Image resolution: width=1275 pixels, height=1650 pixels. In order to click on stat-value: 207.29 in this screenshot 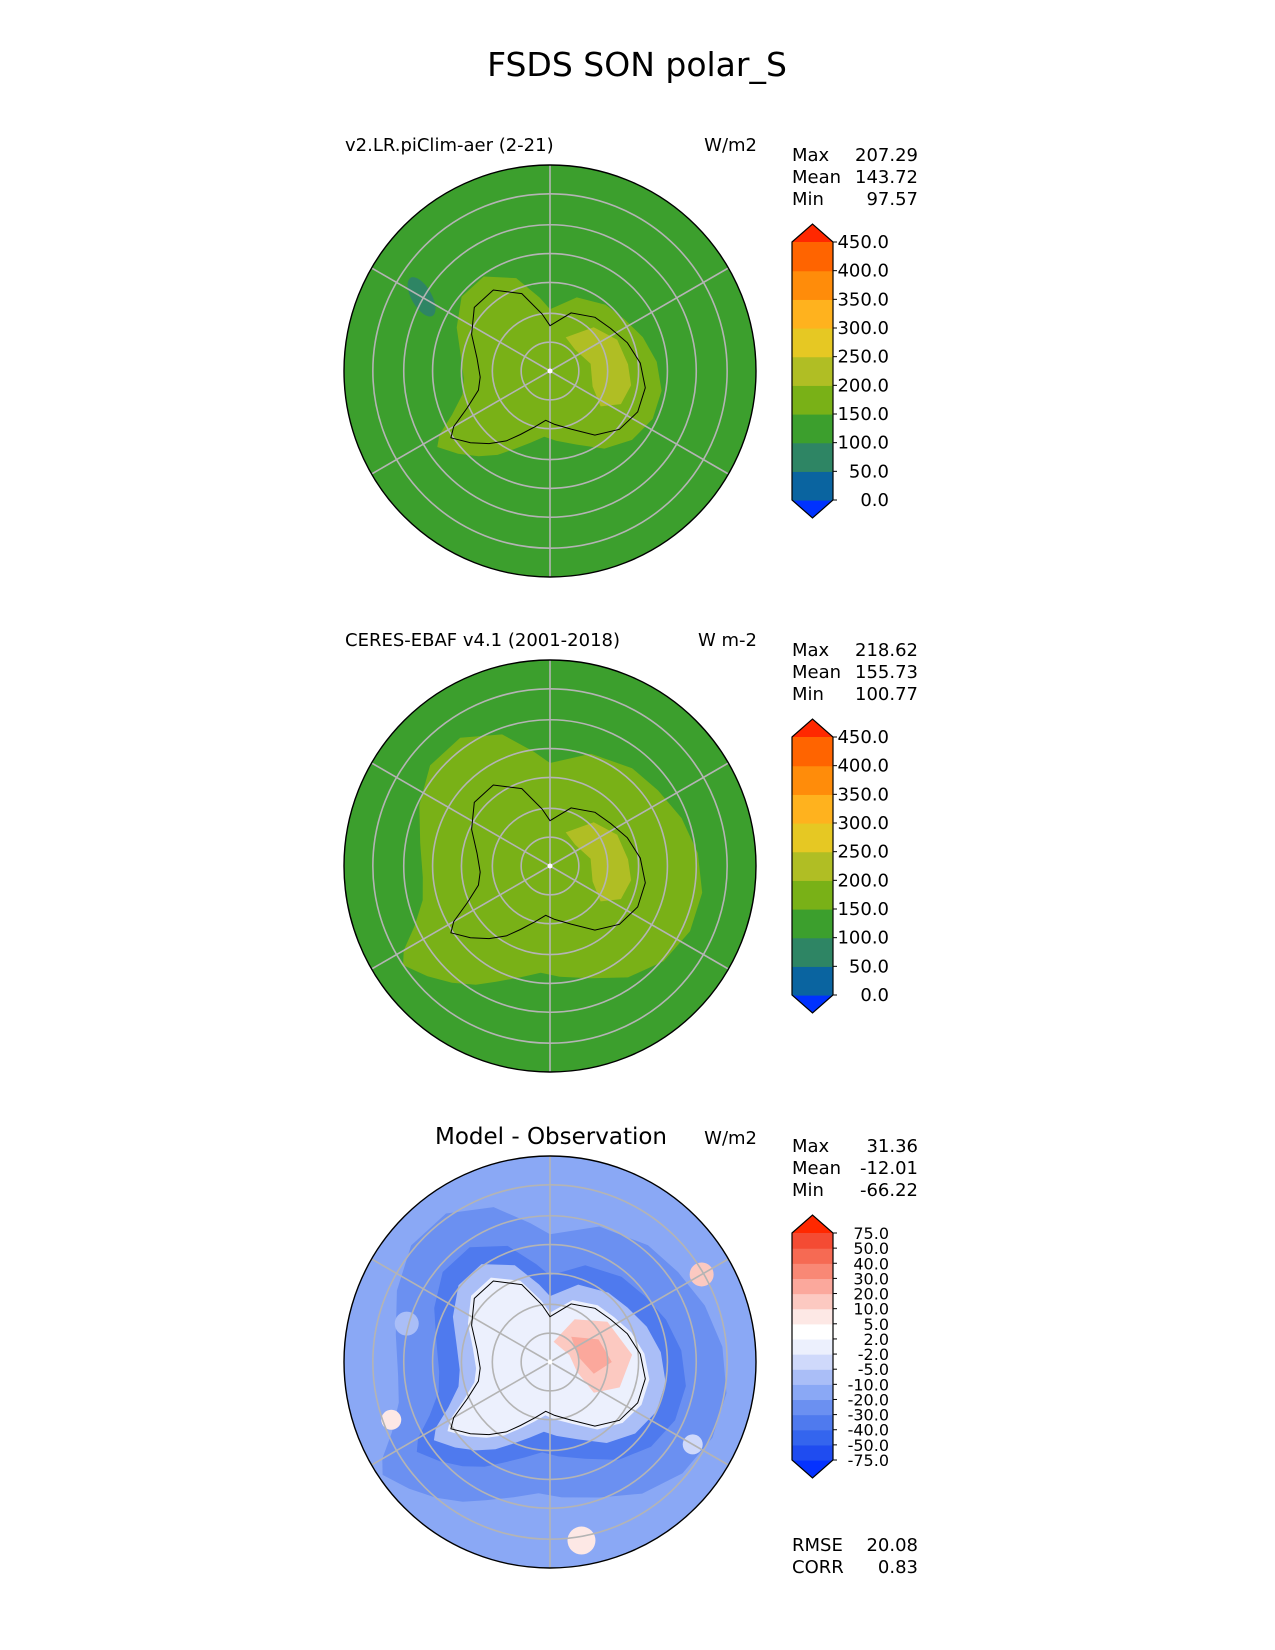, I will do `click(886, 155)`.